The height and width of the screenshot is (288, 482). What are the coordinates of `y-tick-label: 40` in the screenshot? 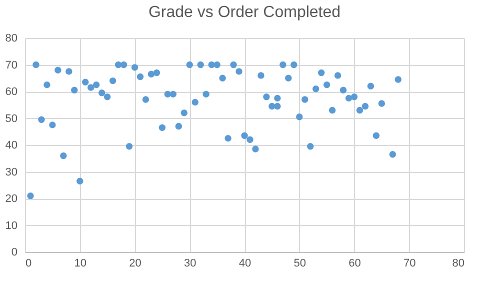 It's located at (11, 146).